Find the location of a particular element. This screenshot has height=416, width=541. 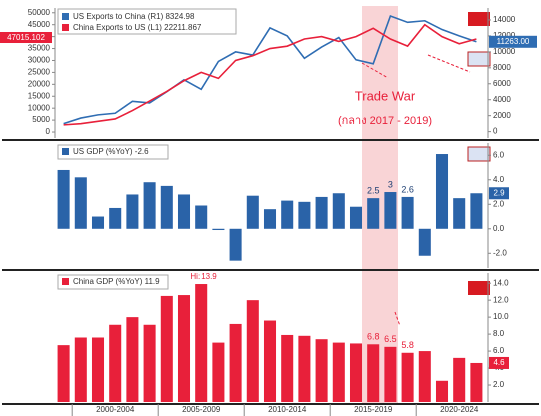

y2-tick-label: 2000 is located at coordinates (502, 115).